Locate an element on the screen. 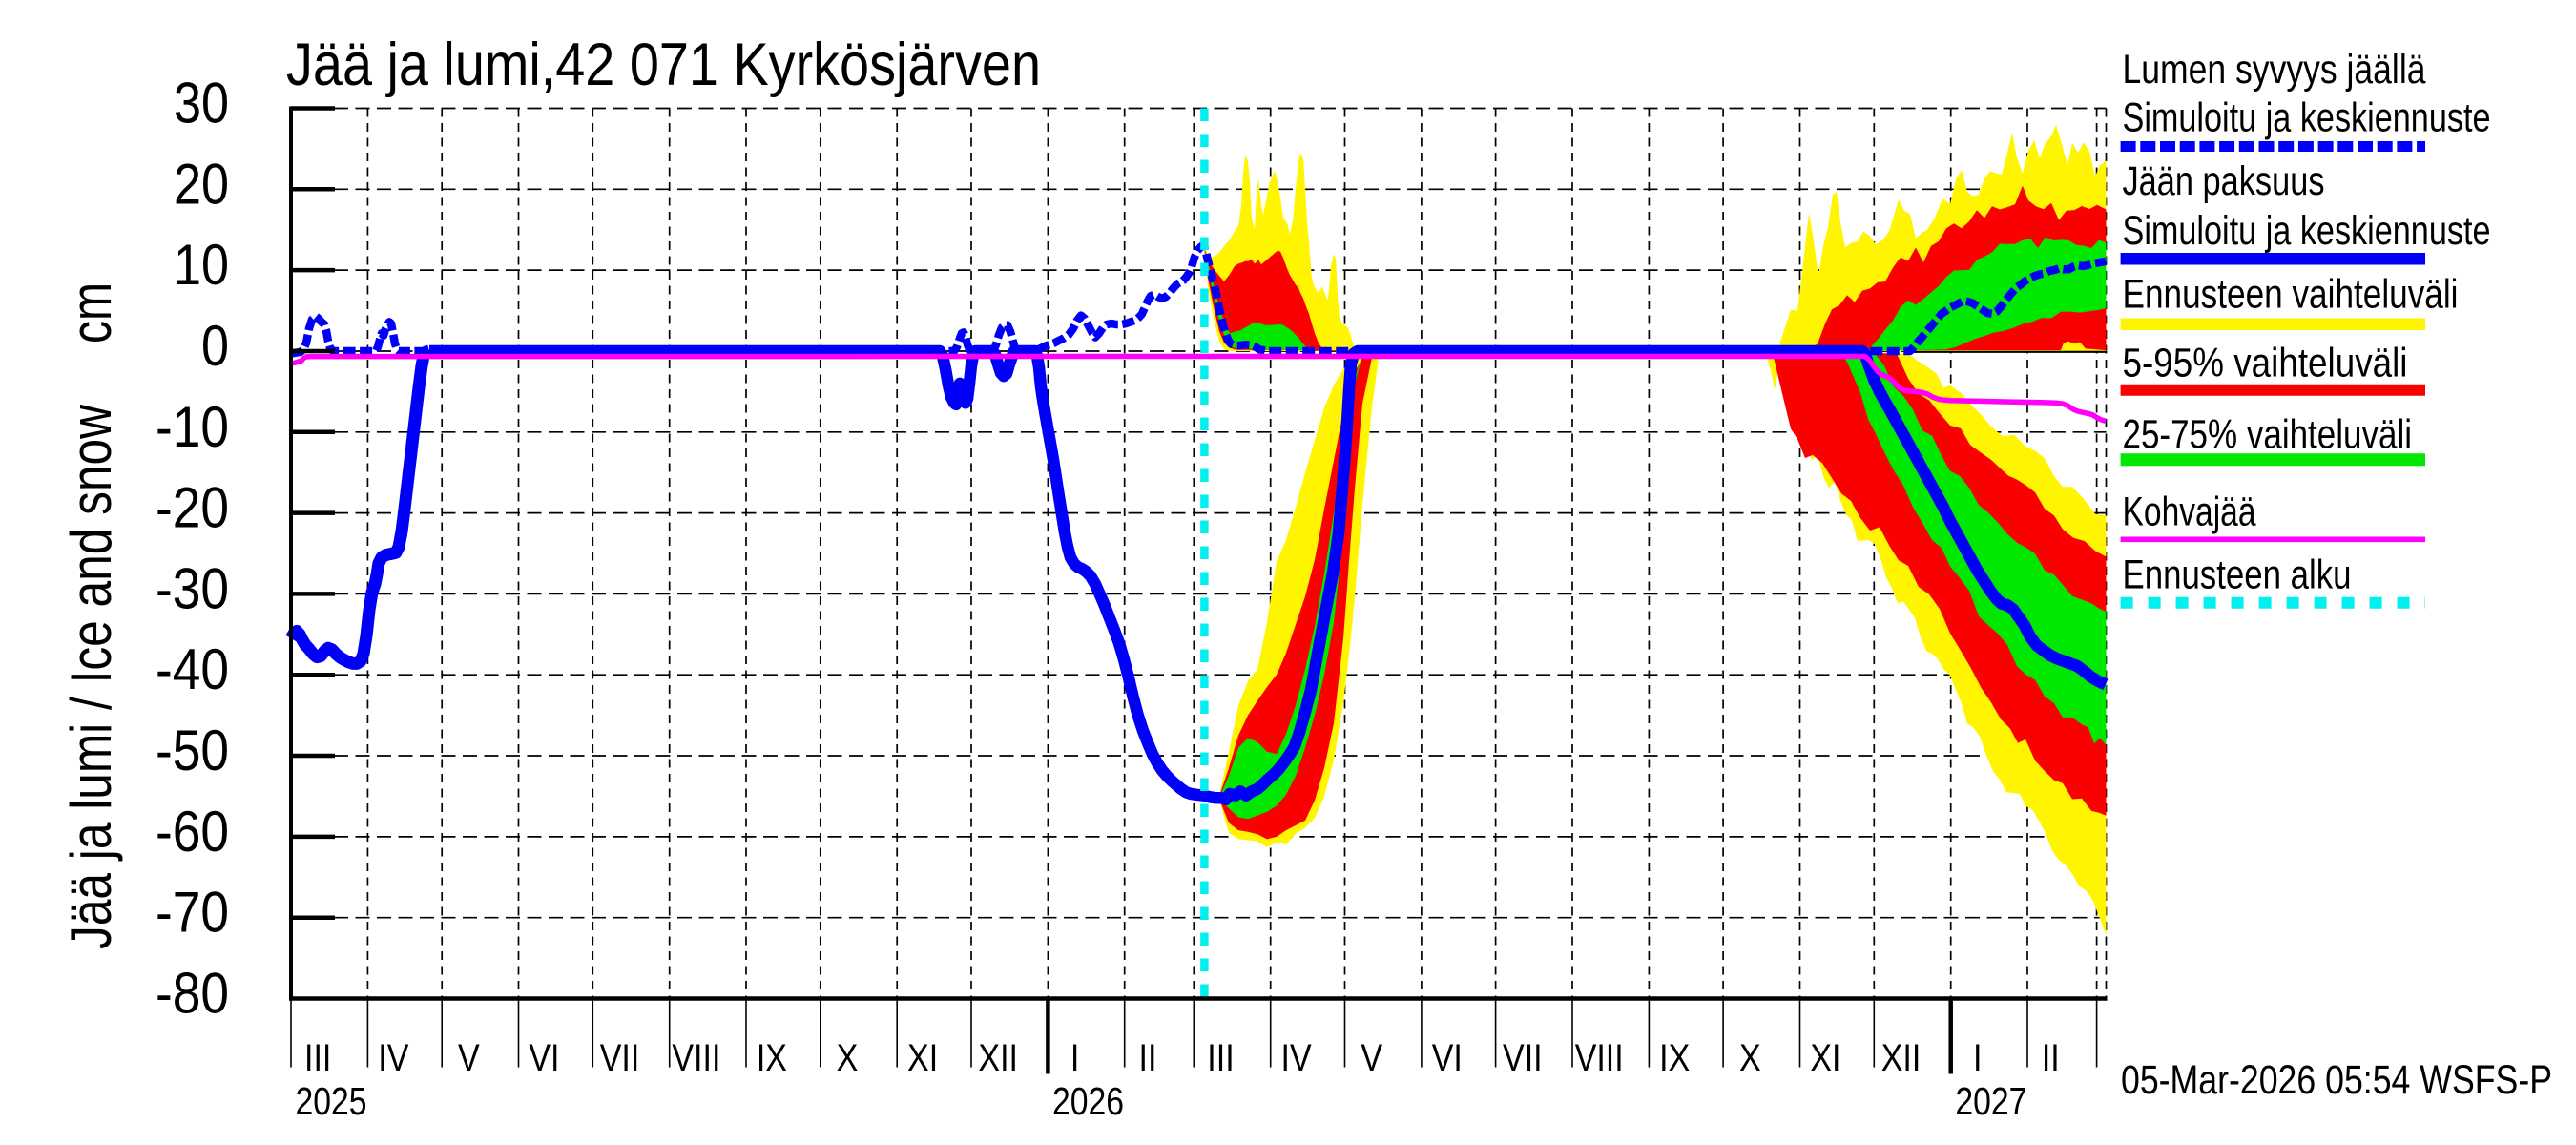 The image size is (2576, 1145). svg-text: -60 is located at coordinates (192, 832).